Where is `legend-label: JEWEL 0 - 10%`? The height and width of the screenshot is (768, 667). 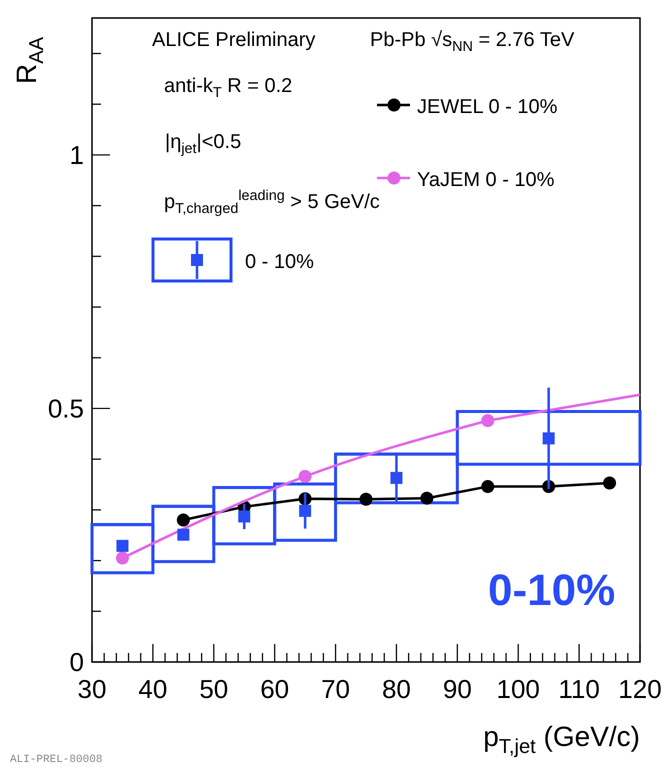
legend-label: JEWEL 0 - 10% is located at coordinates (487, 107).